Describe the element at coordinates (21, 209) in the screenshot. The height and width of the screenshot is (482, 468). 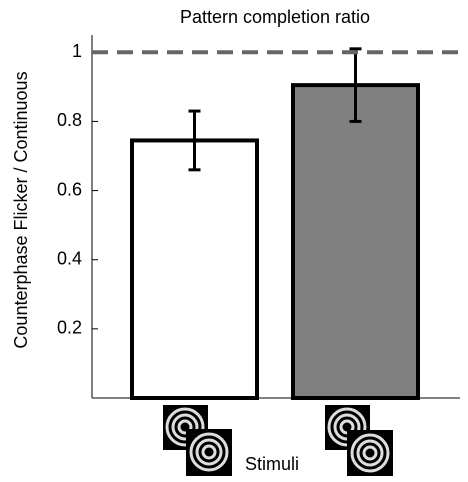
I see `y-axis-label: Counterphase Flicker / Continuous` at that location.